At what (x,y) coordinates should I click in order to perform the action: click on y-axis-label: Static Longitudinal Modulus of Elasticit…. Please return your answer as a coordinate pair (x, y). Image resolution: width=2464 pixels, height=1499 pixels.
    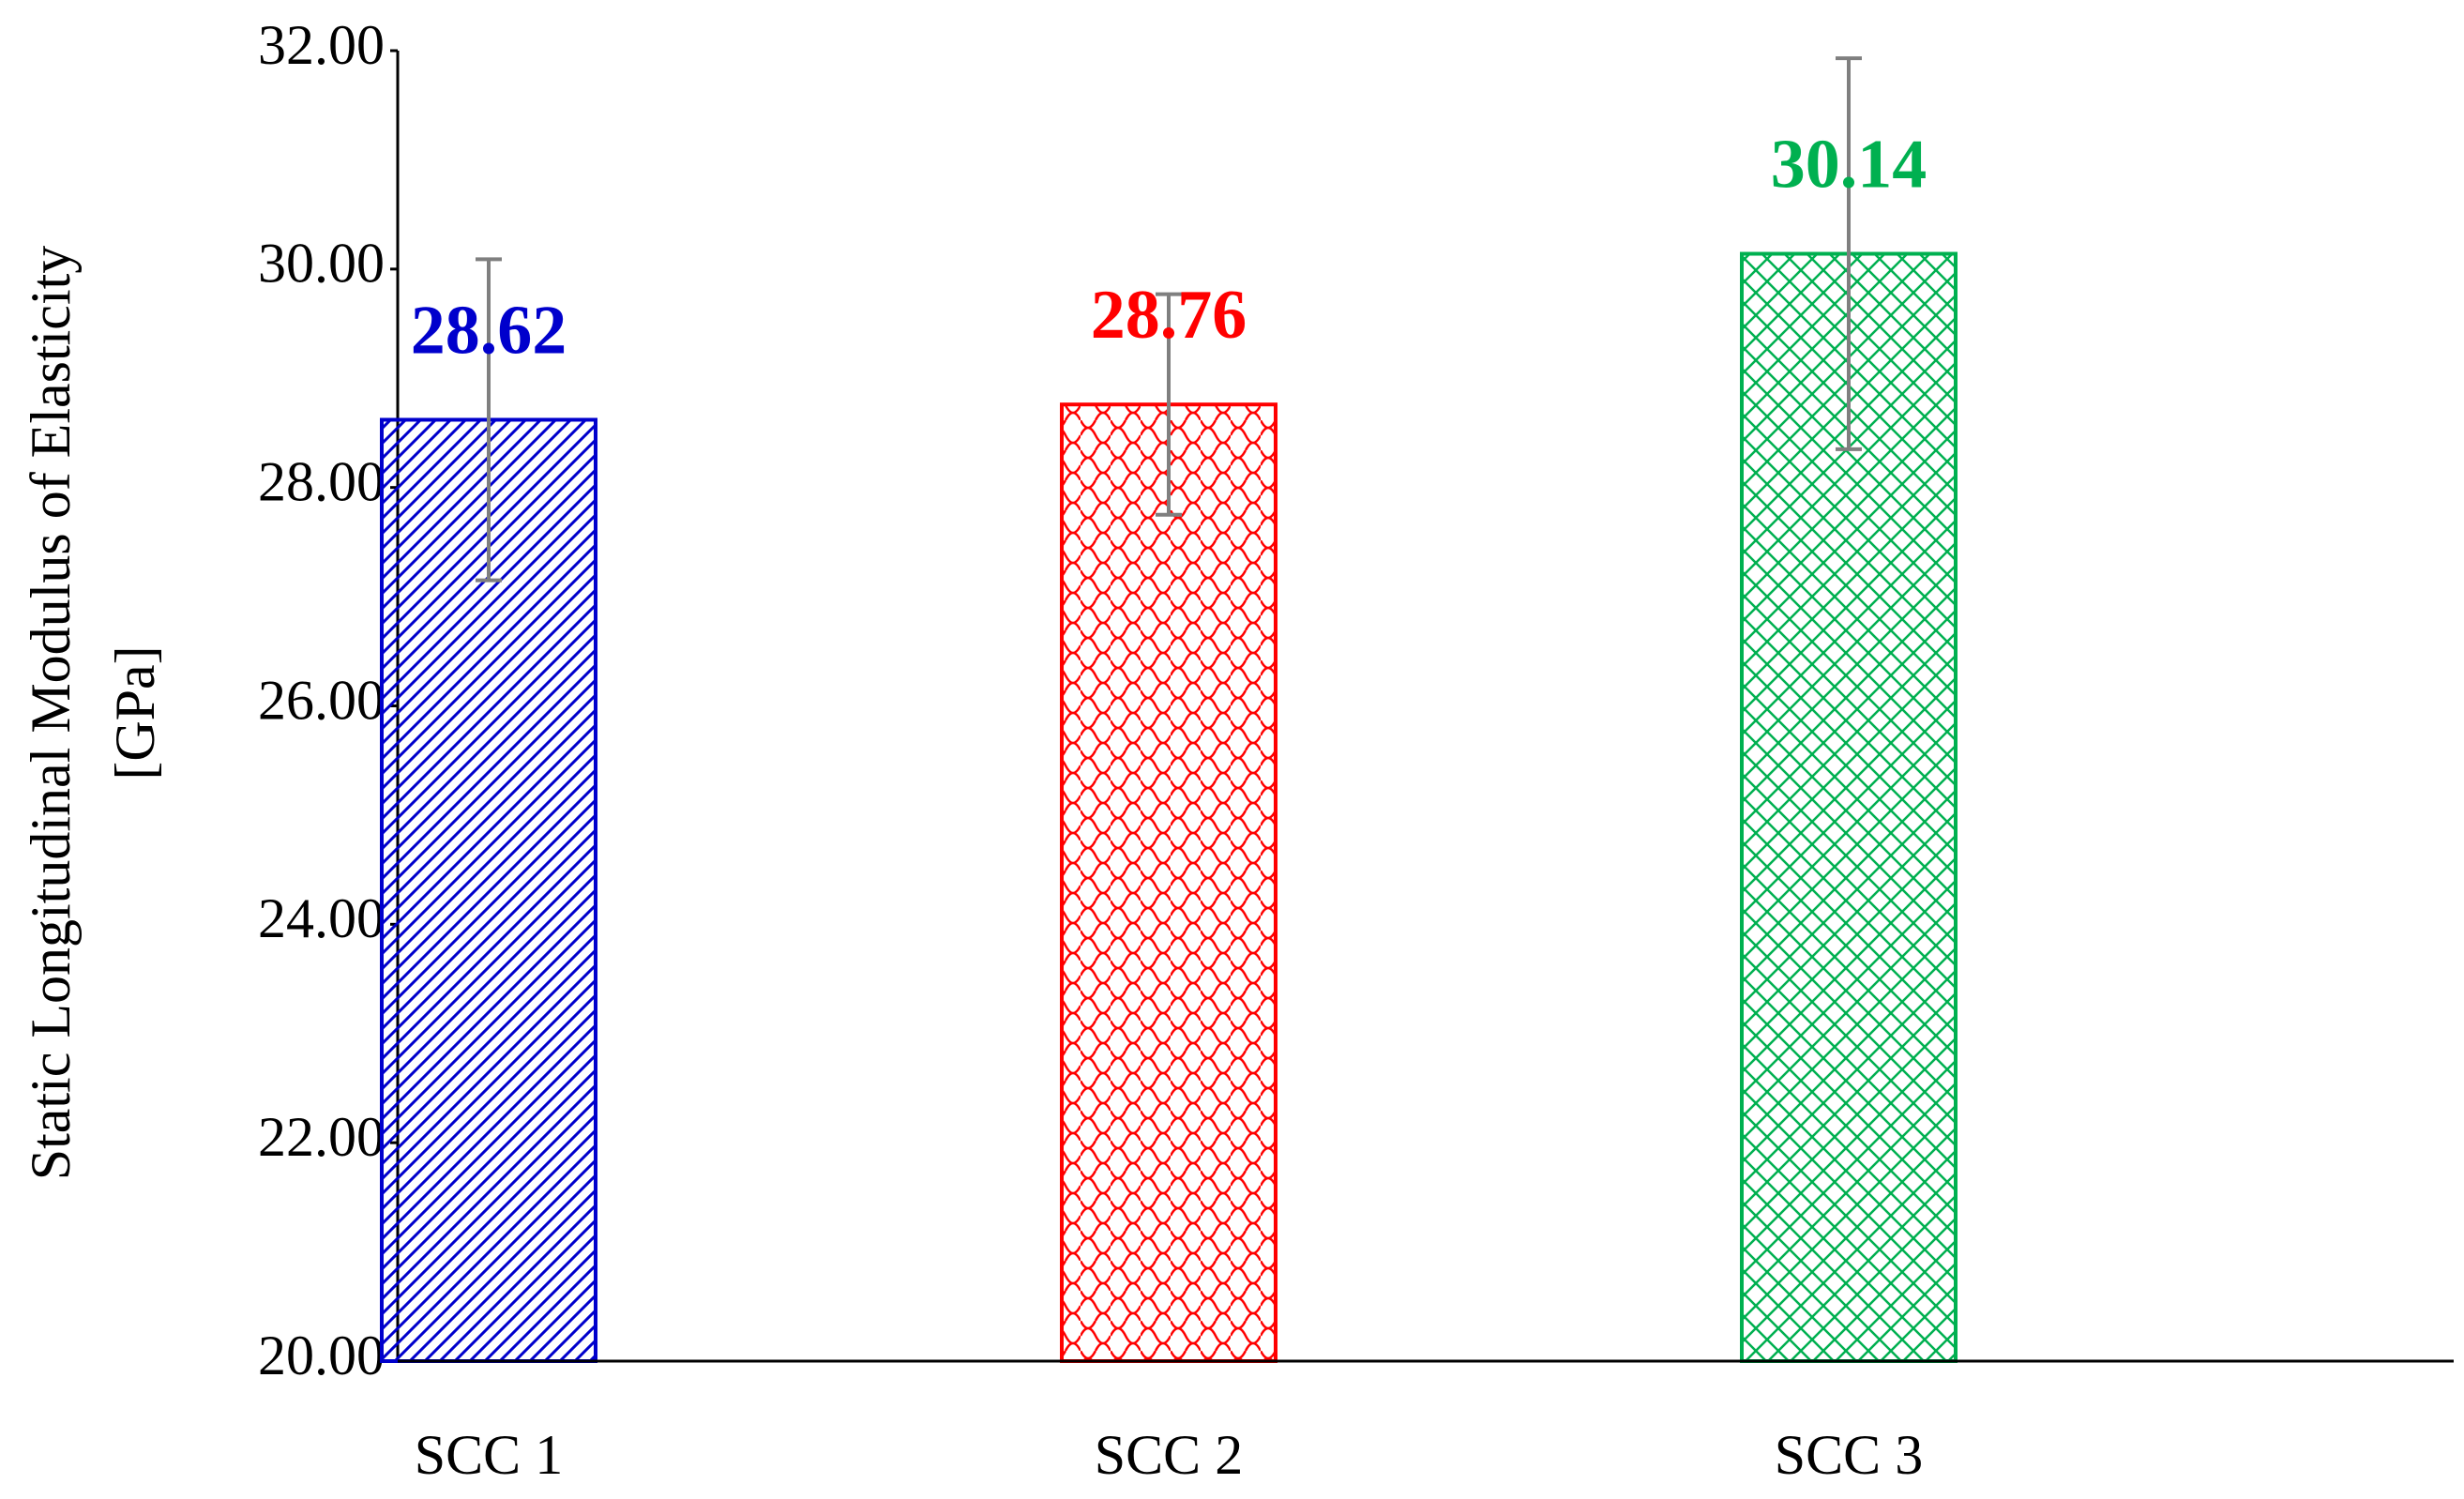
    Looking at the image, I should click on (51, 713).